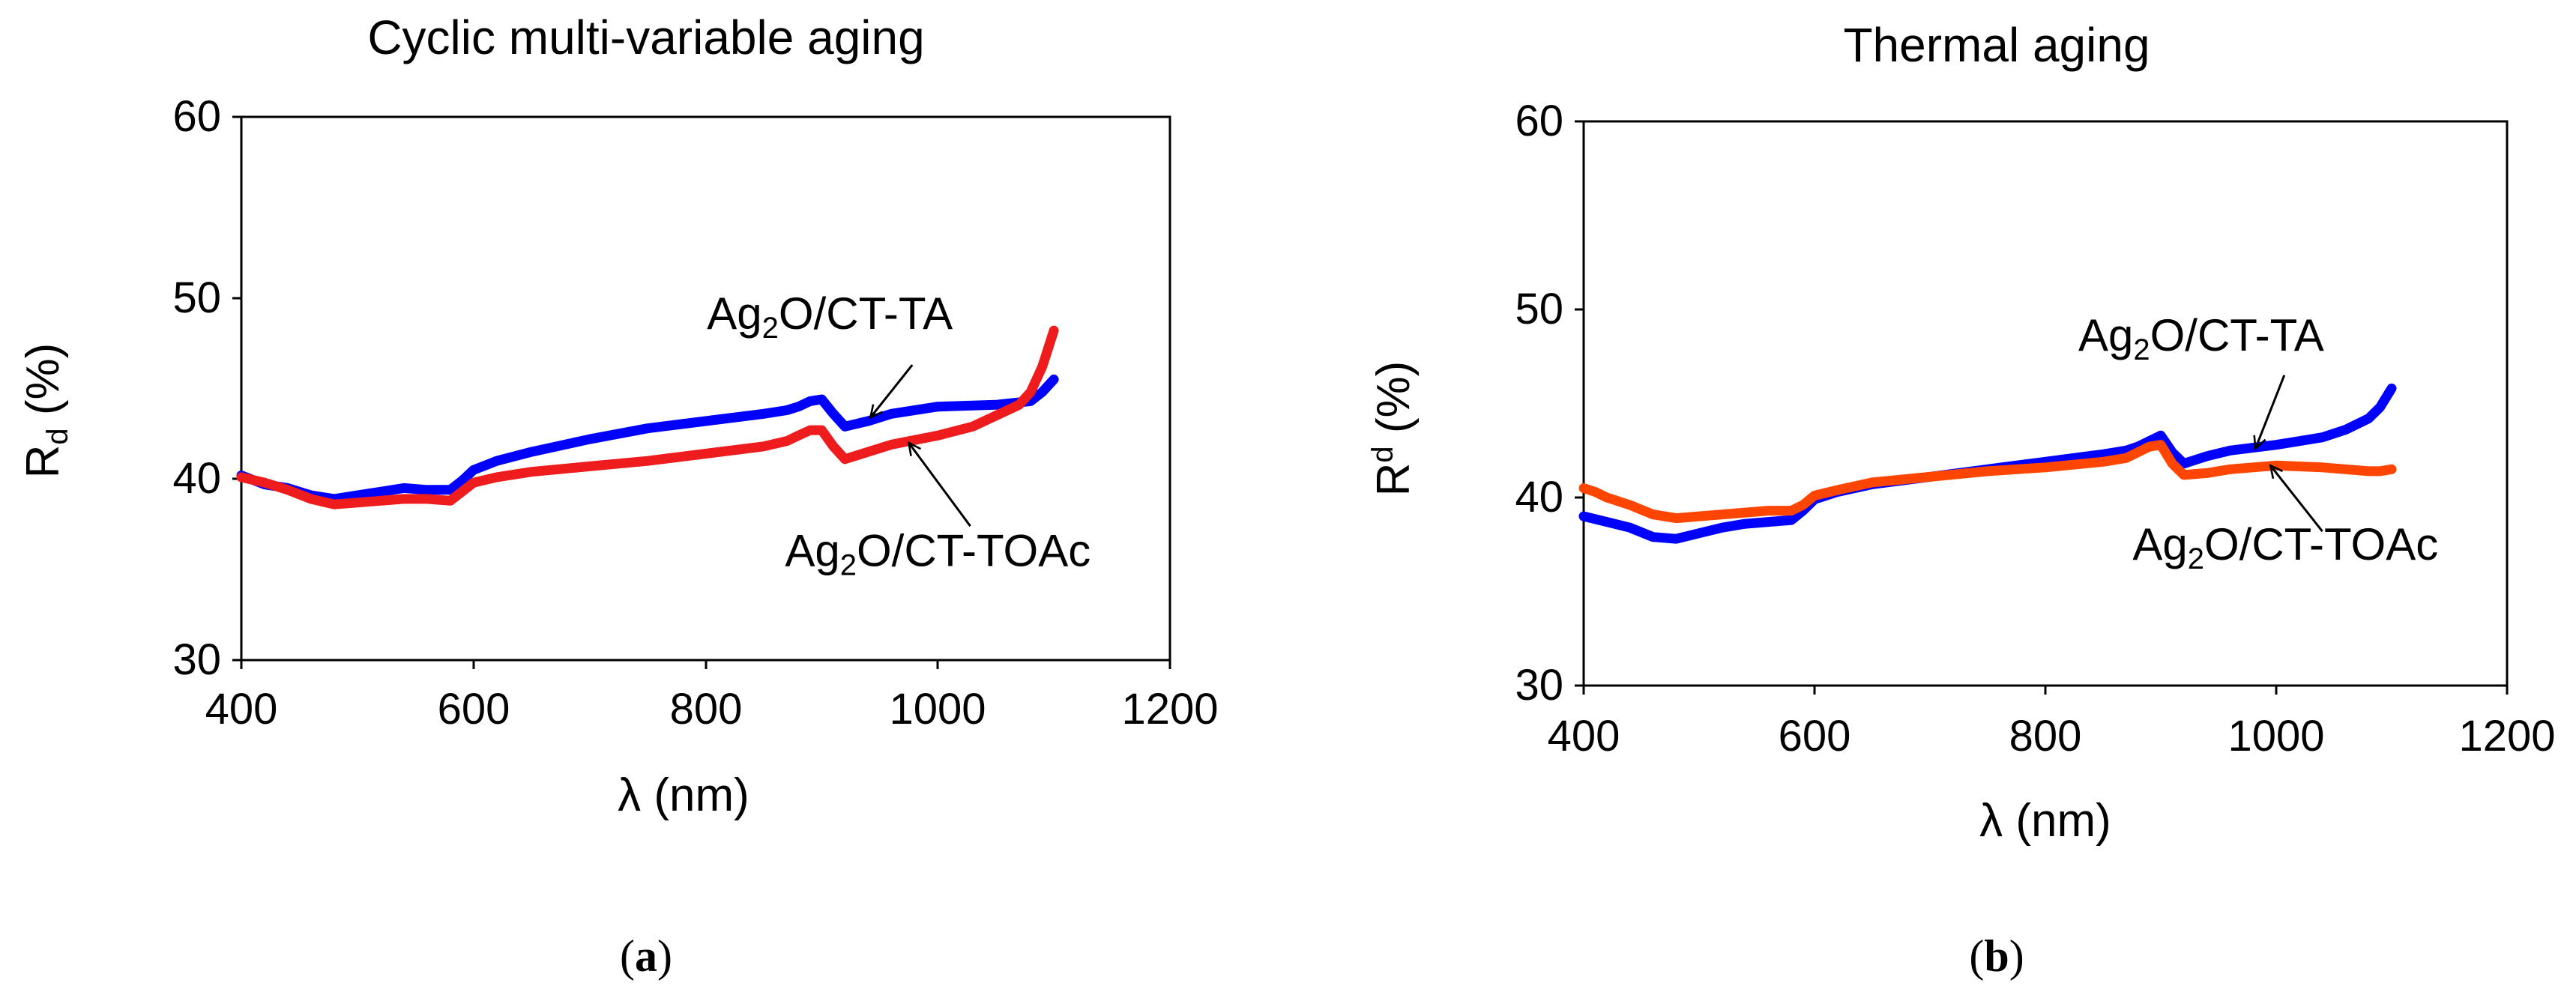 The height and width of the screenshot is (995, 2576). I want to click on panel-a-xtick-label: 1000, so click(938, 709).